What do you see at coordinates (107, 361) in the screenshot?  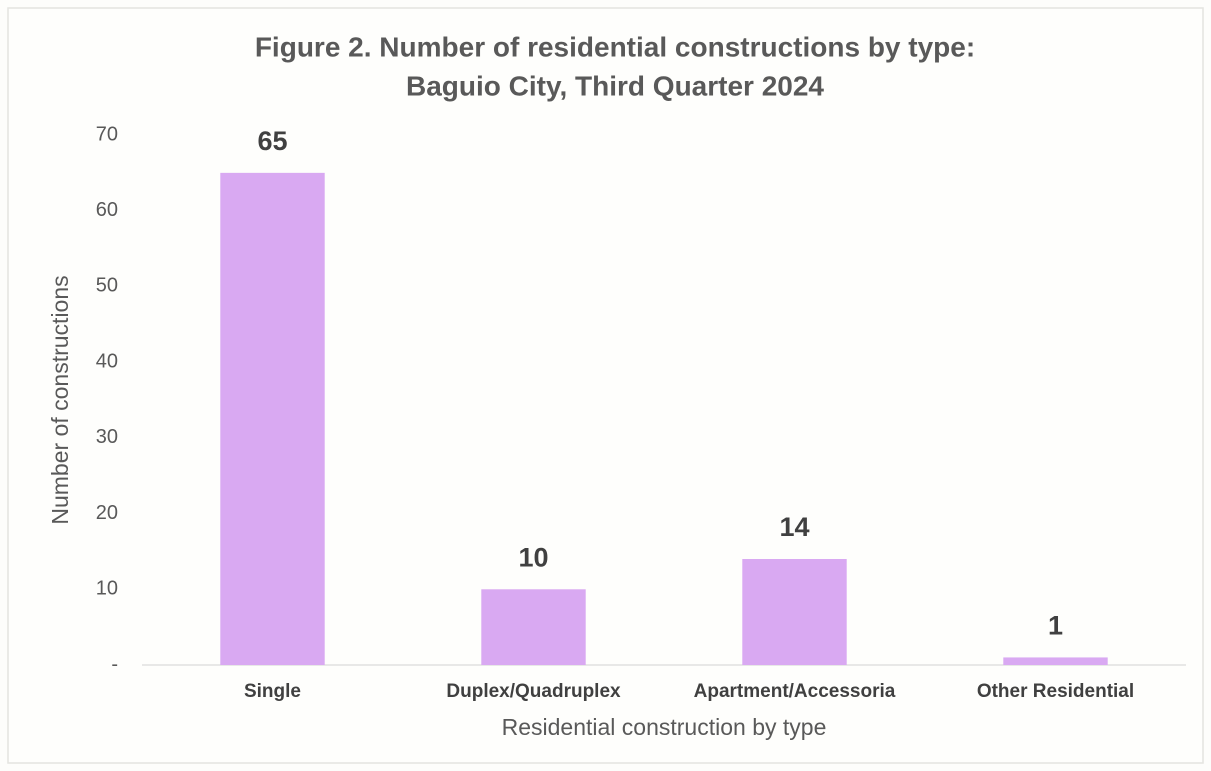 I see `y-tick-label: 40` at bounding box center [107, 361].